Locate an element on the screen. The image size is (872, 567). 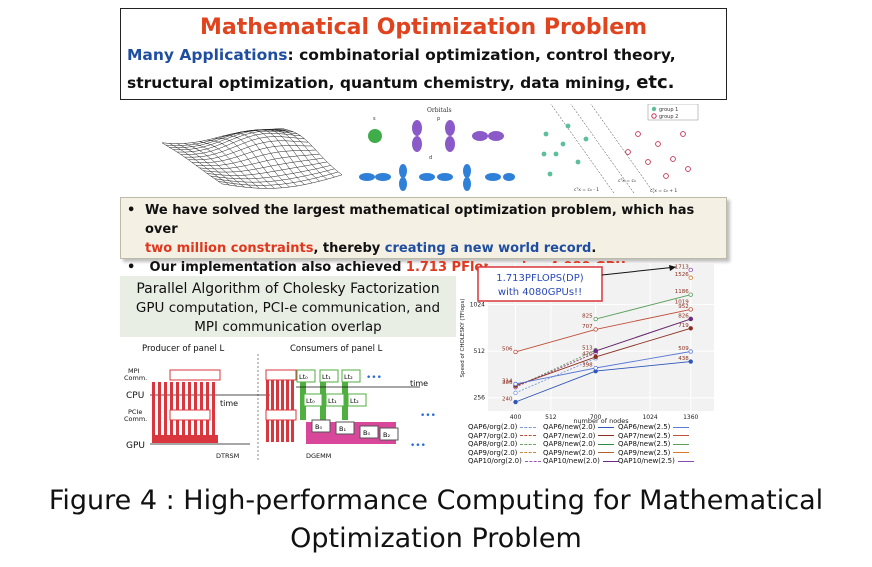
callout-arrowhead is located at coordinates (672, 268).